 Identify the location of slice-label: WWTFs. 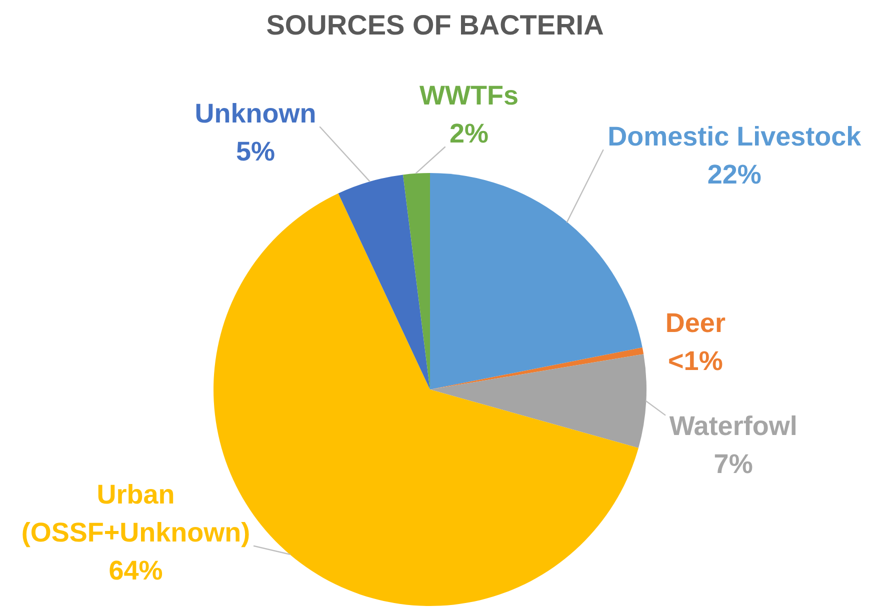
(468, 95).